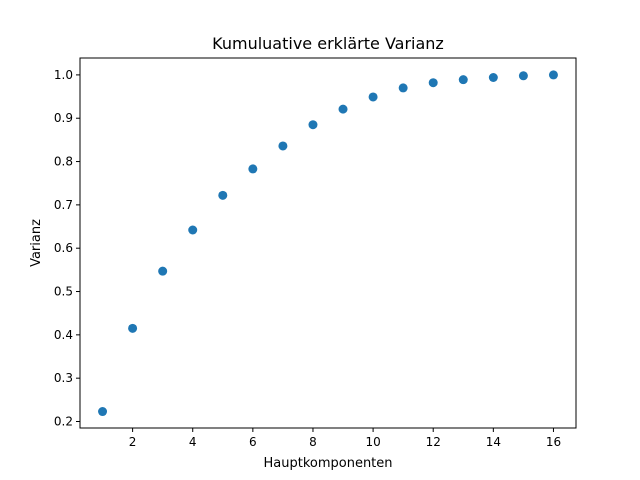  Describe the element at coordinates (63, 118) in the screenshot. I see `y-tick-label: 0.9` at that location.